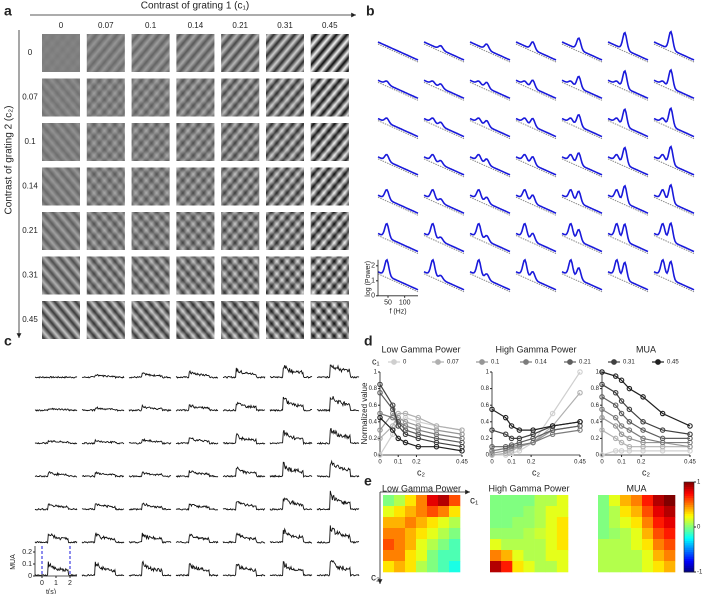 The image size is (708, 594). I want to click on row-label: 0.45, so click(30, 319).